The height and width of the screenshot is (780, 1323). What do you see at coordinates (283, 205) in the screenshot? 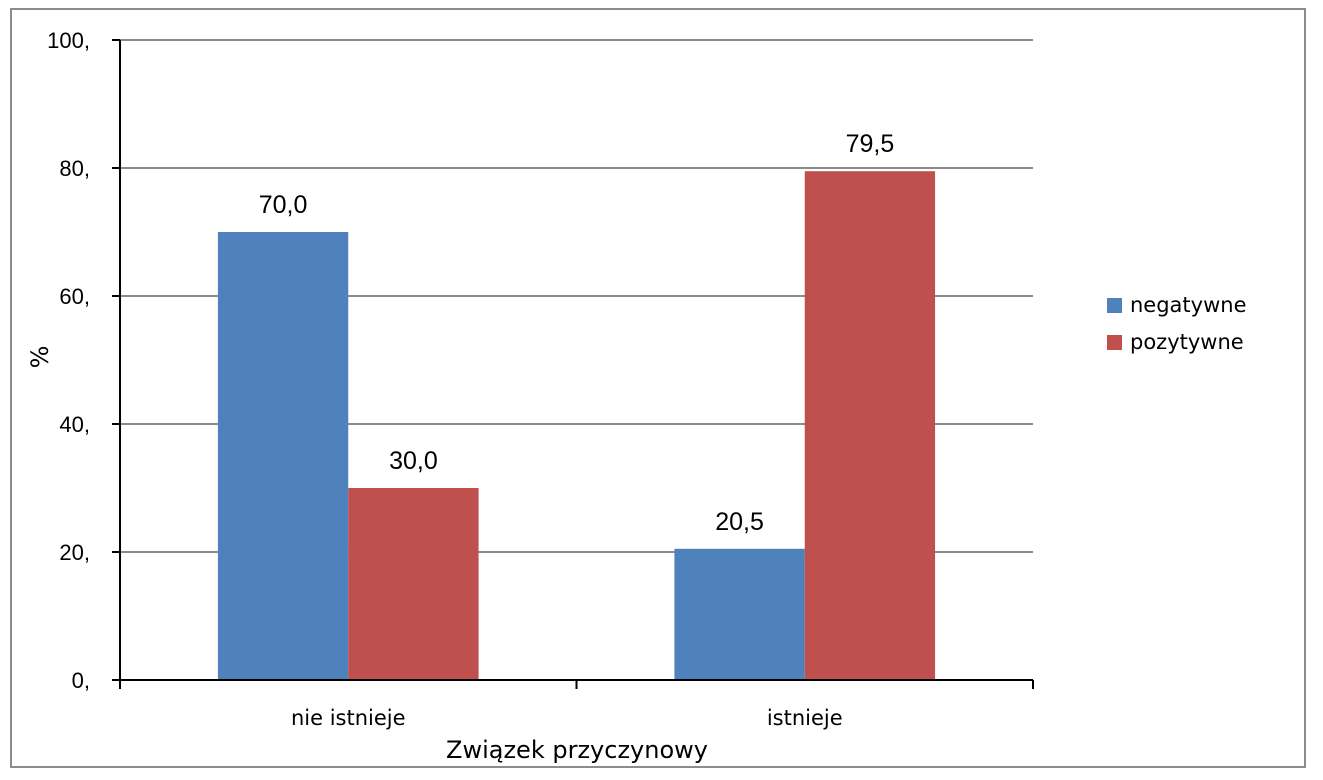
I see `data-label: 70,0` at bounding box center [283, 205].